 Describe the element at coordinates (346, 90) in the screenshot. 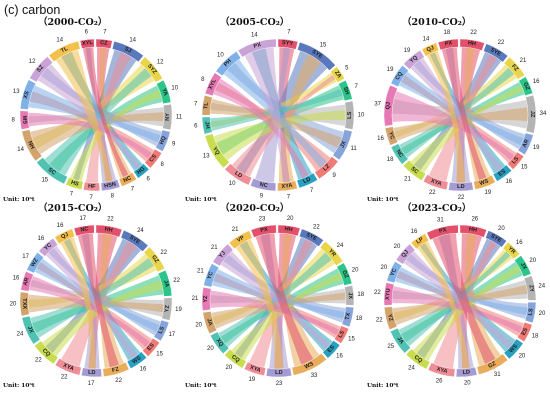

I see `segment-name-label: SH` at that location.